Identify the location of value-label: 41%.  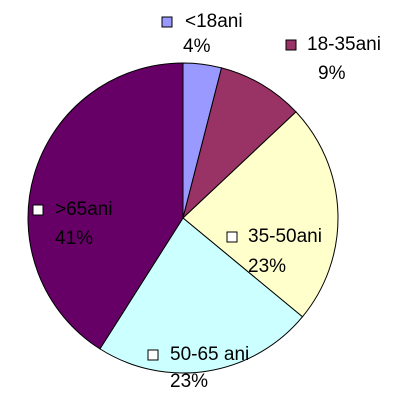
(74, 238).